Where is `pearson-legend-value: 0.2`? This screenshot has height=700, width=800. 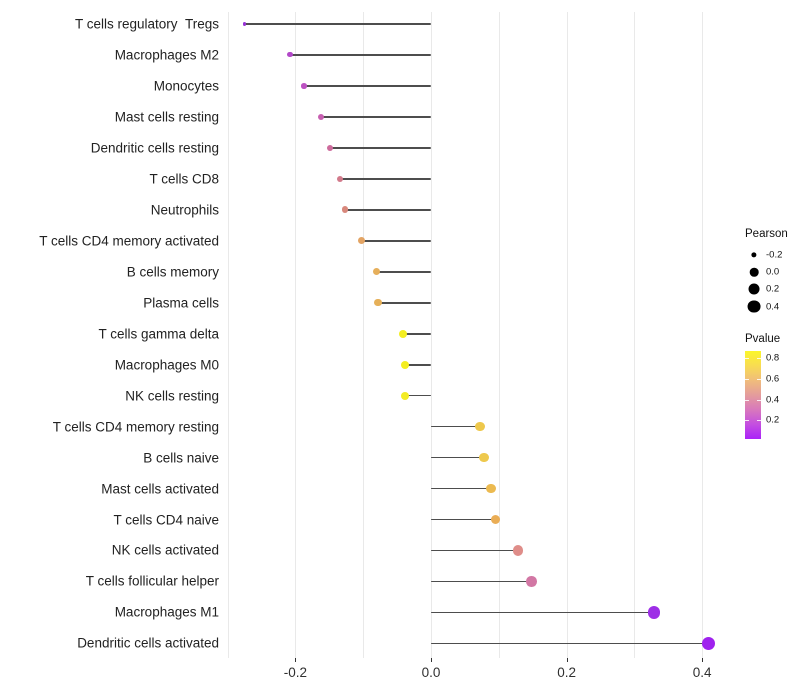
pearson-legend-value: 0.2 is located at coordinates (773, 289).